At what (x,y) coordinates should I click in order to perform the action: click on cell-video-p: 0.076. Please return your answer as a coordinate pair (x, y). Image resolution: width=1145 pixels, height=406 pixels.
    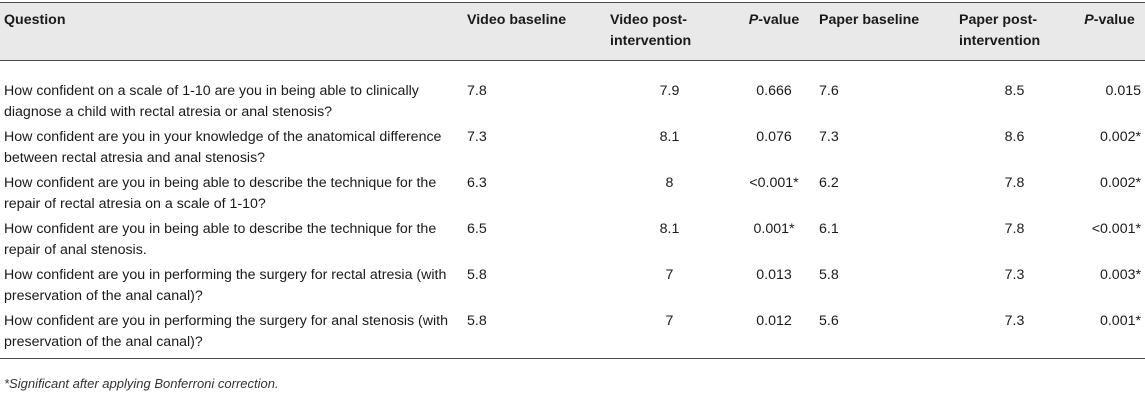
    Looking at the image, I should click on (774, 136).